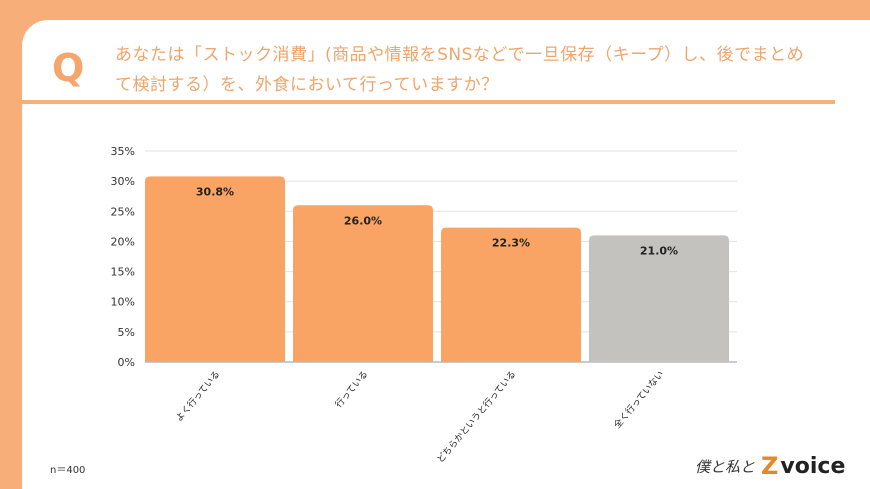 This screenshot has width=870, height=489. I want to click on data-label: 21.0%, so click(659, 250).